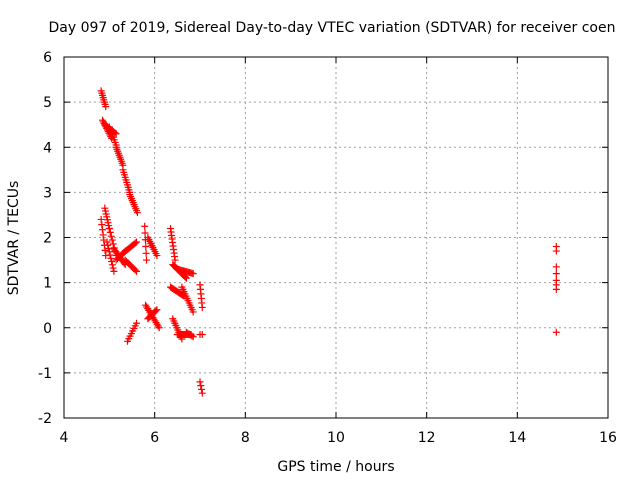  Describe the element at coordinates (47, 329) in the screenshot. I see `y-tick-label: 0` at that location.